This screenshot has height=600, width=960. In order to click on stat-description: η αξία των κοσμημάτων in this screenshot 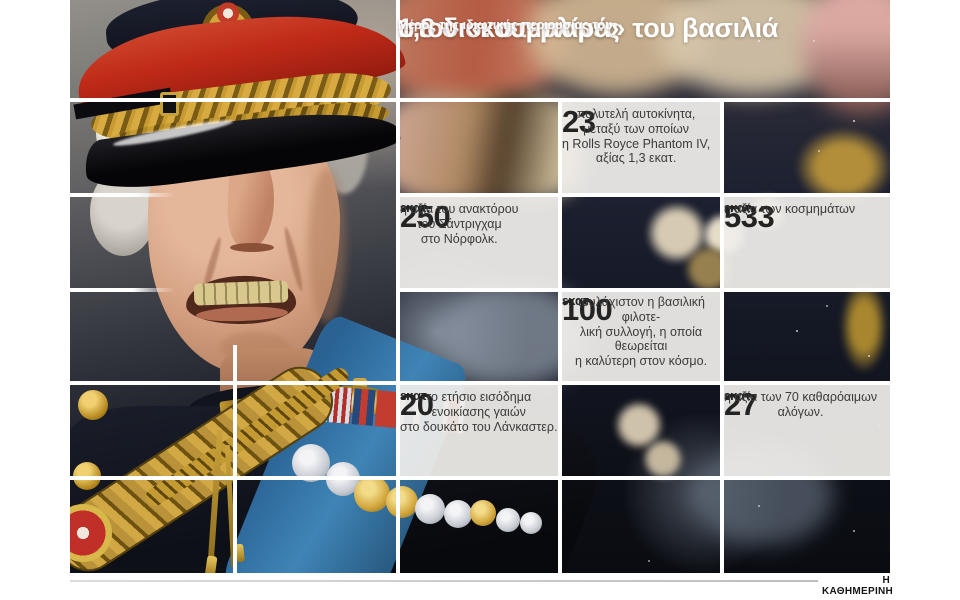, I will do `click(790, 209)`.